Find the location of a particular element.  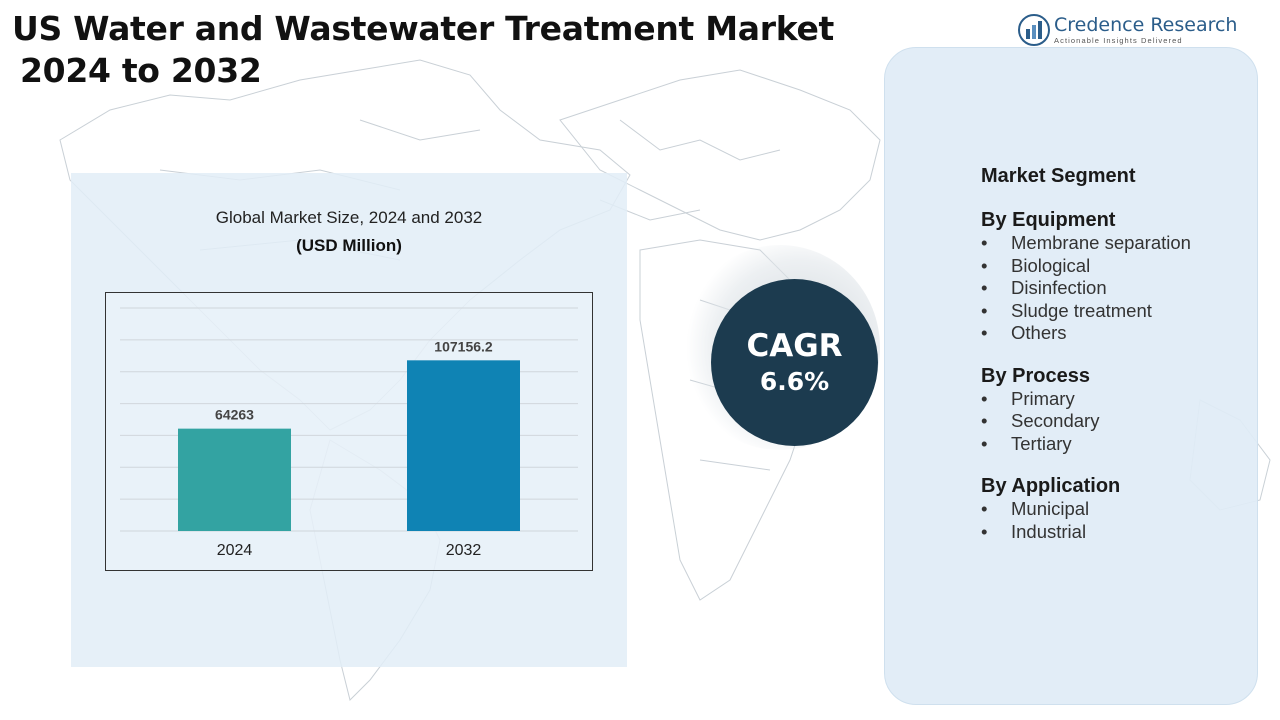

segment-list-item: Municipal is located at coordinates (1116, 509).